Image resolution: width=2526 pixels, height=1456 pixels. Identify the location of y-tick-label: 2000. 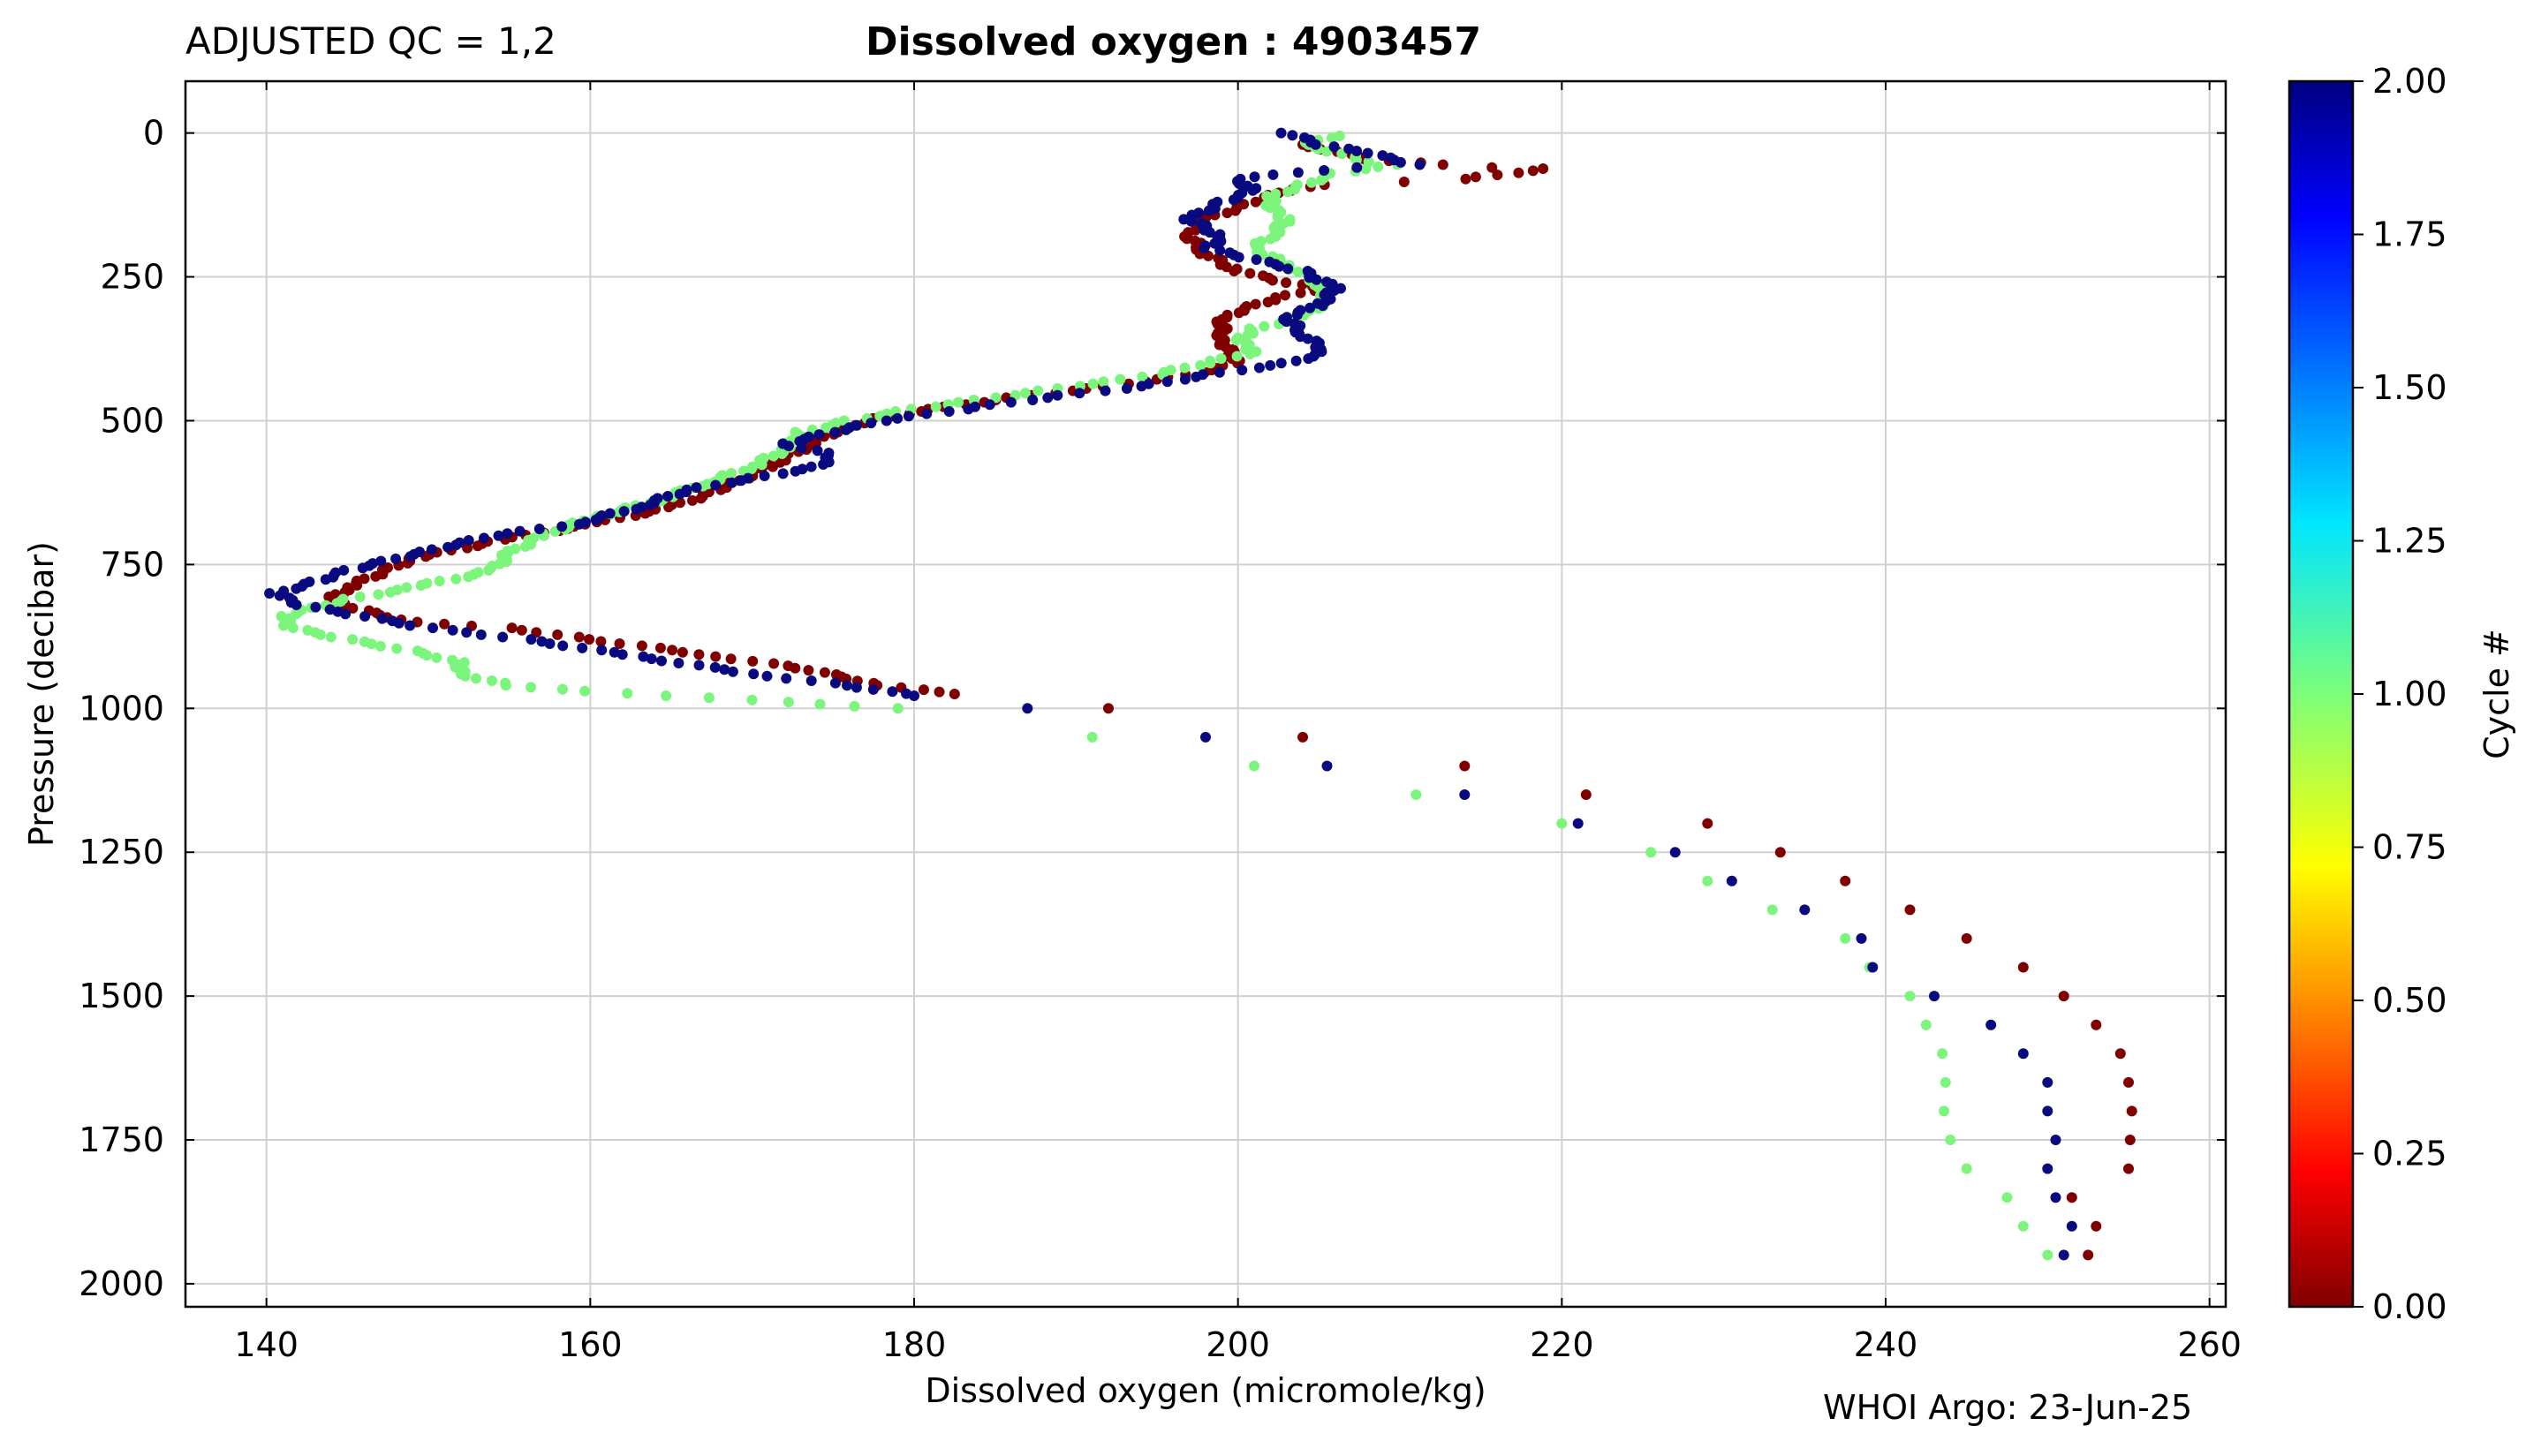
(121, 1283).